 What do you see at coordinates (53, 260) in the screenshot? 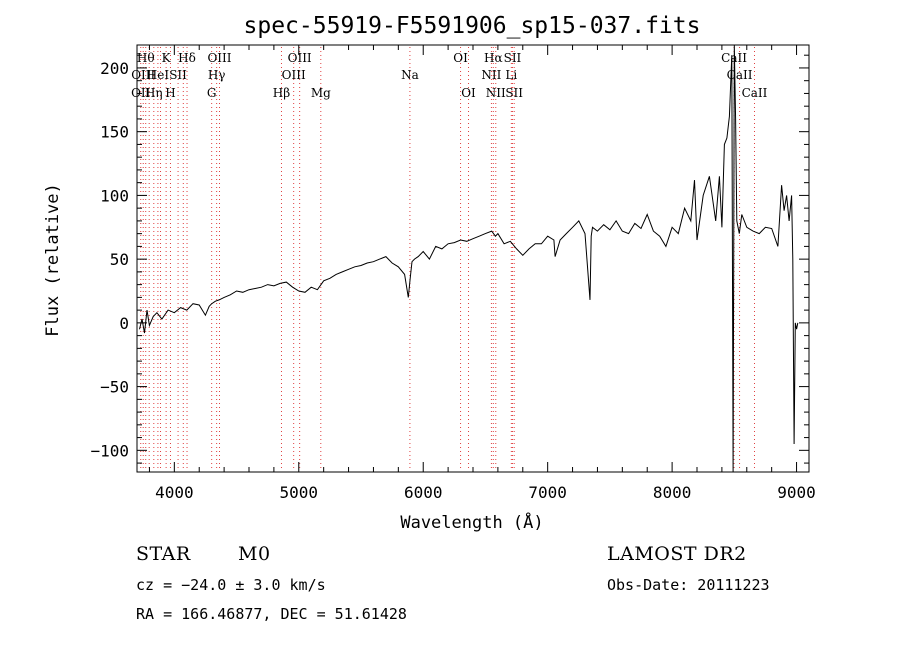
I see `y-axis-label: Flux (relative)` at bounding box center [53, 260].